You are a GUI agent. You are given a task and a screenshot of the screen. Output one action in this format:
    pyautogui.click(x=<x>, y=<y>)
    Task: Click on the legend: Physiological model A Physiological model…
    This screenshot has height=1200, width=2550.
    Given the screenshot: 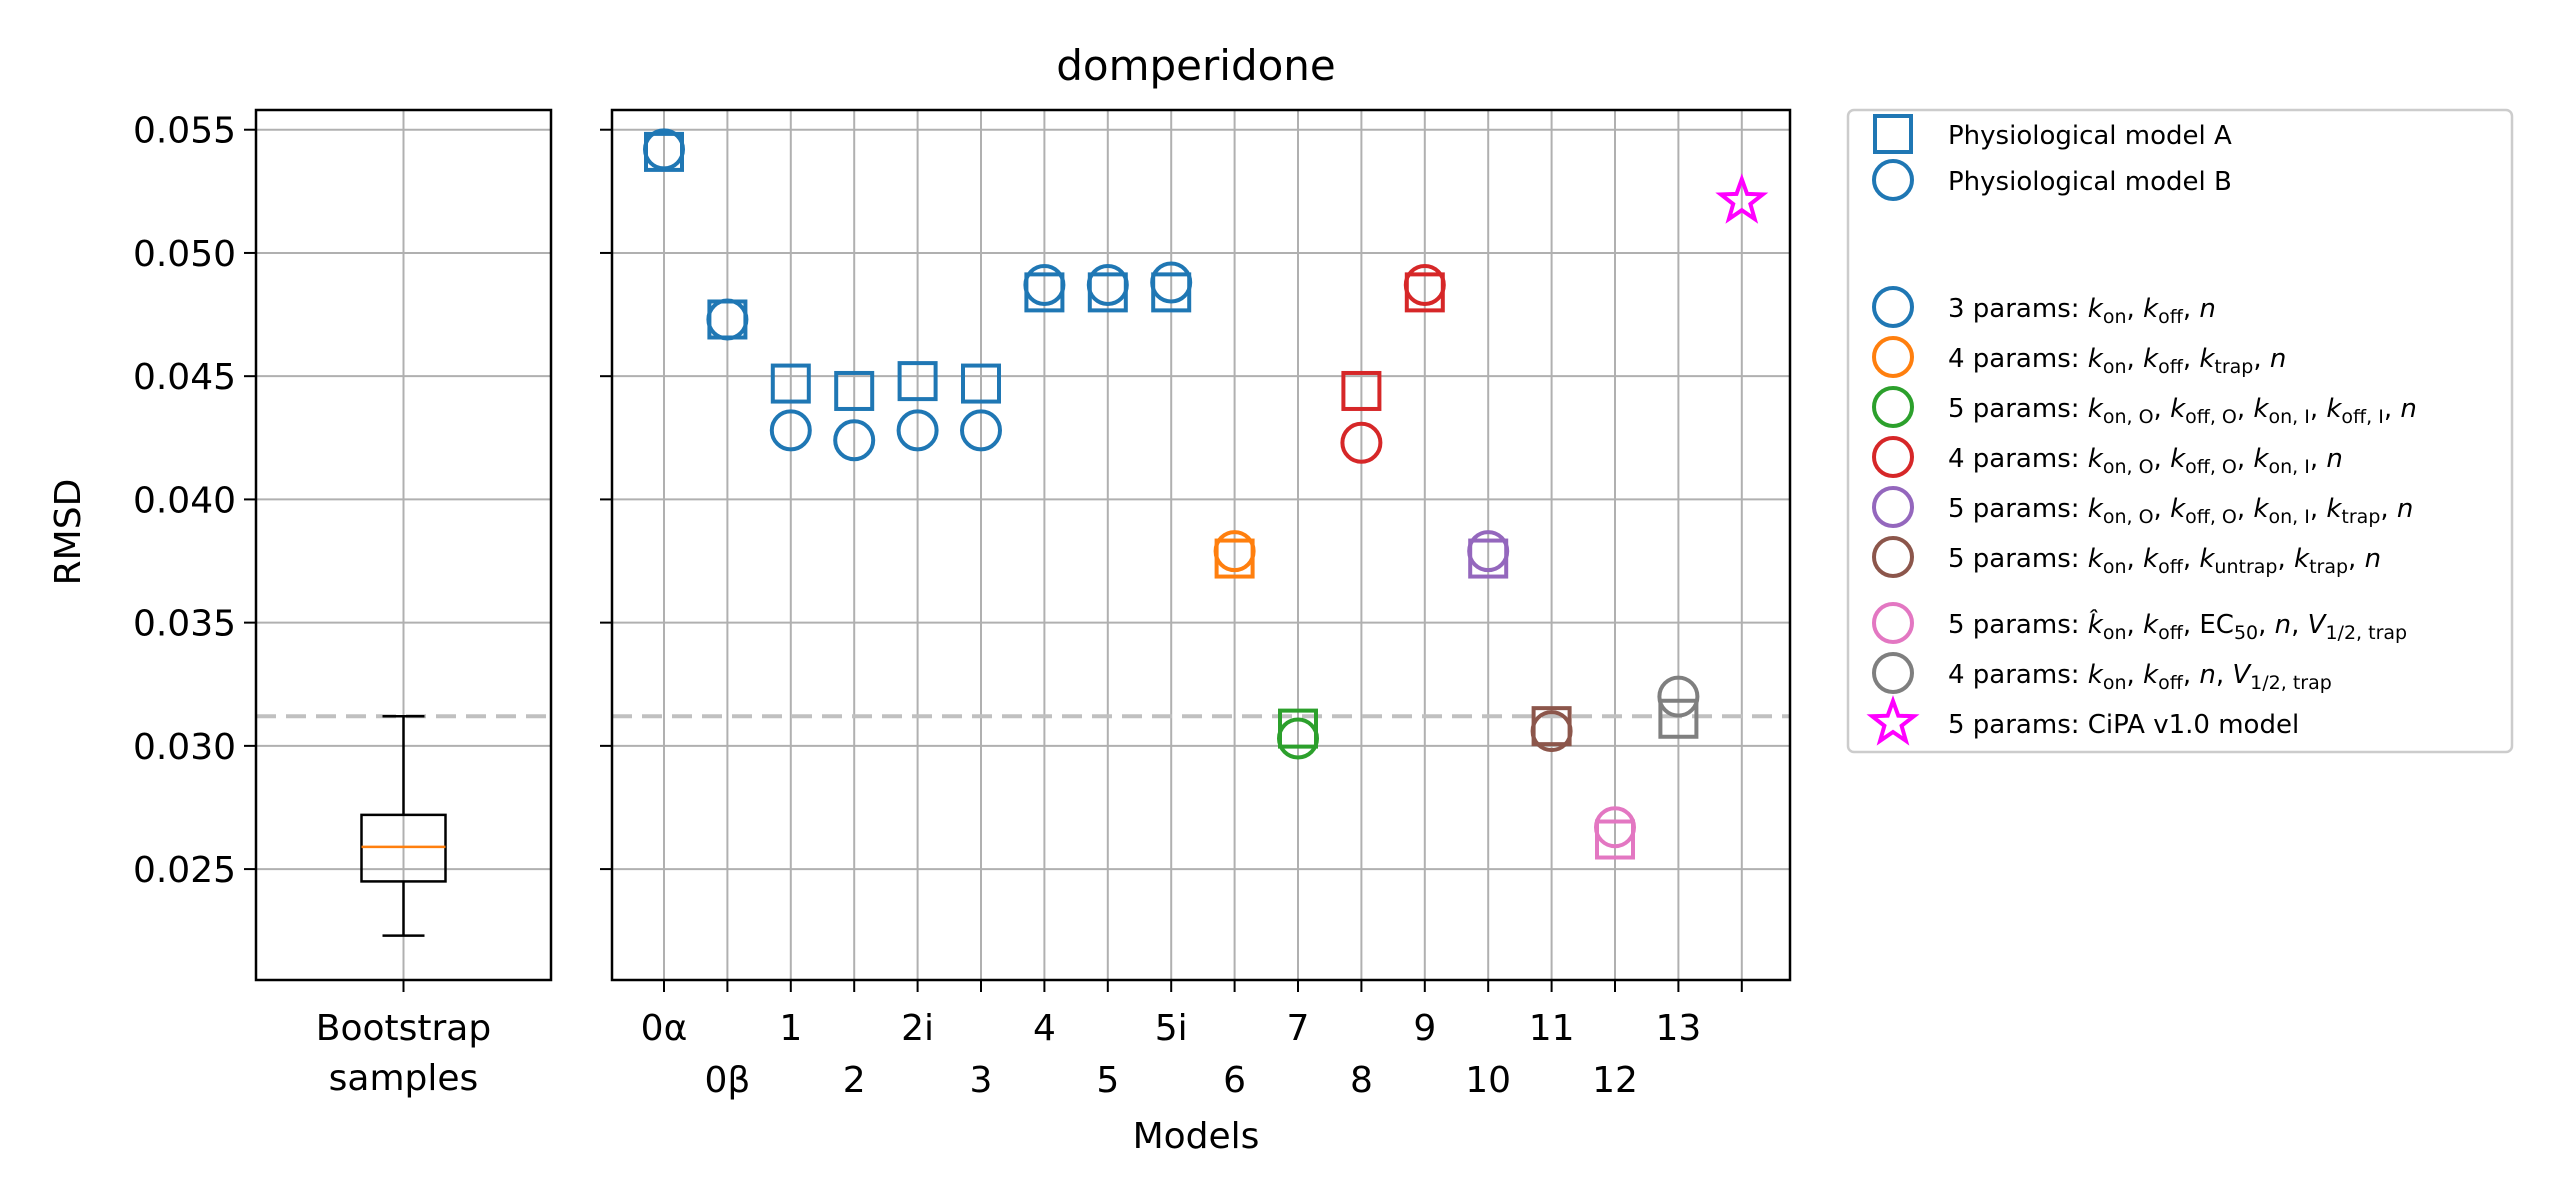 What is the action you would take?
    pyautogui.click(x=2180, y=431)
    